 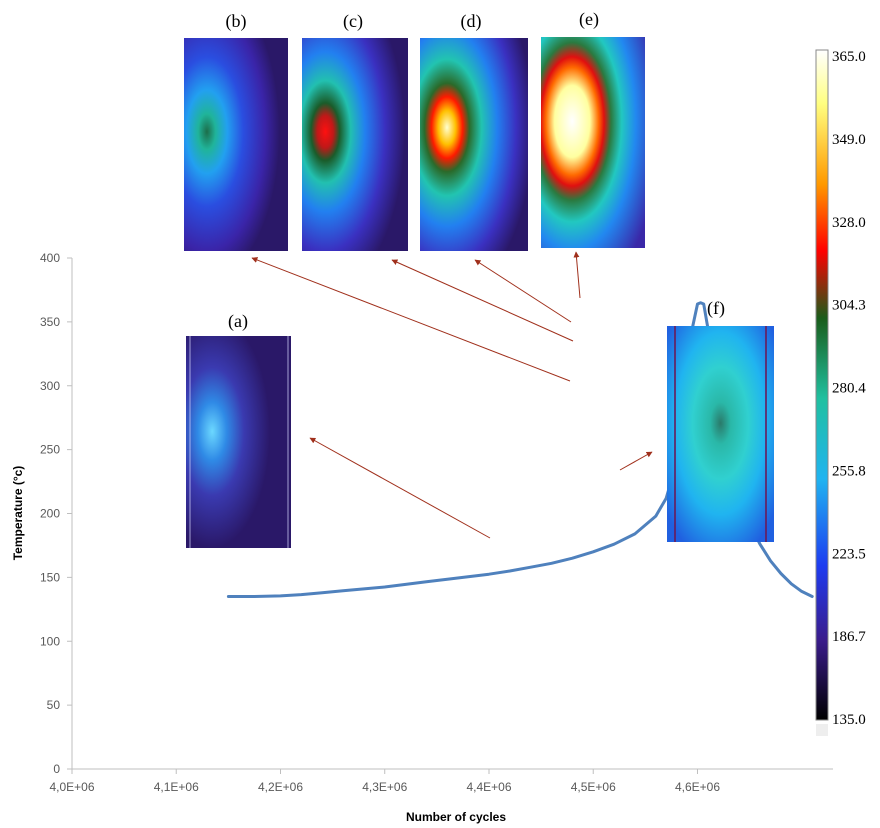 What do you see at coordinates (849, 306) in the screenshot?
I see `colorbar-tick-label: 304.3` at bounding box center [849, 306].